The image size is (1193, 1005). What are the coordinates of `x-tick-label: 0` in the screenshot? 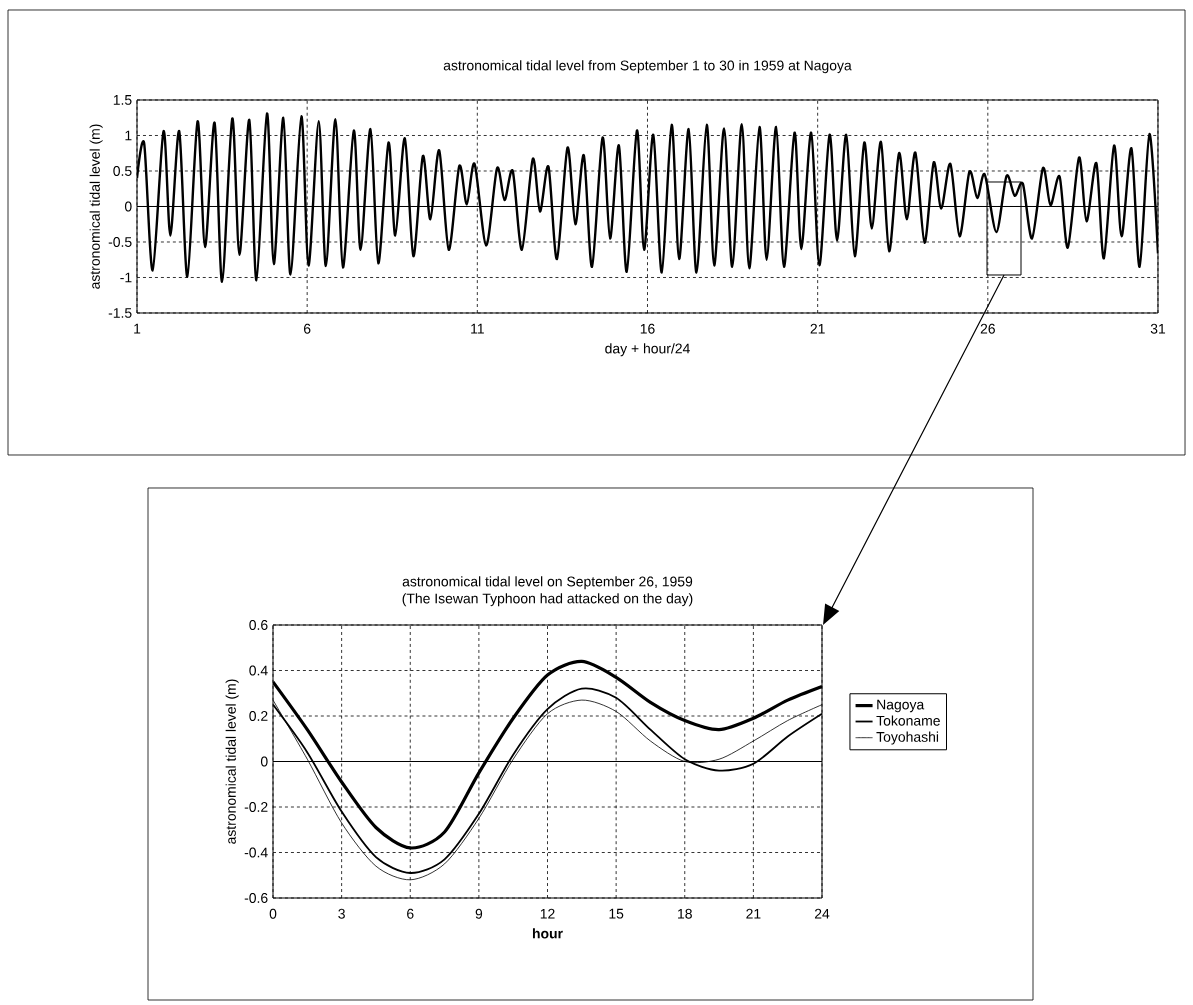 It's located at (273, 913).